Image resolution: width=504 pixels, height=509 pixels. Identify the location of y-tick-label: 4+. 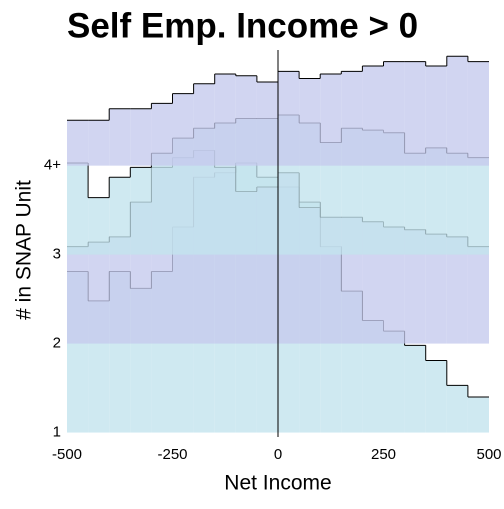
(52, 165).